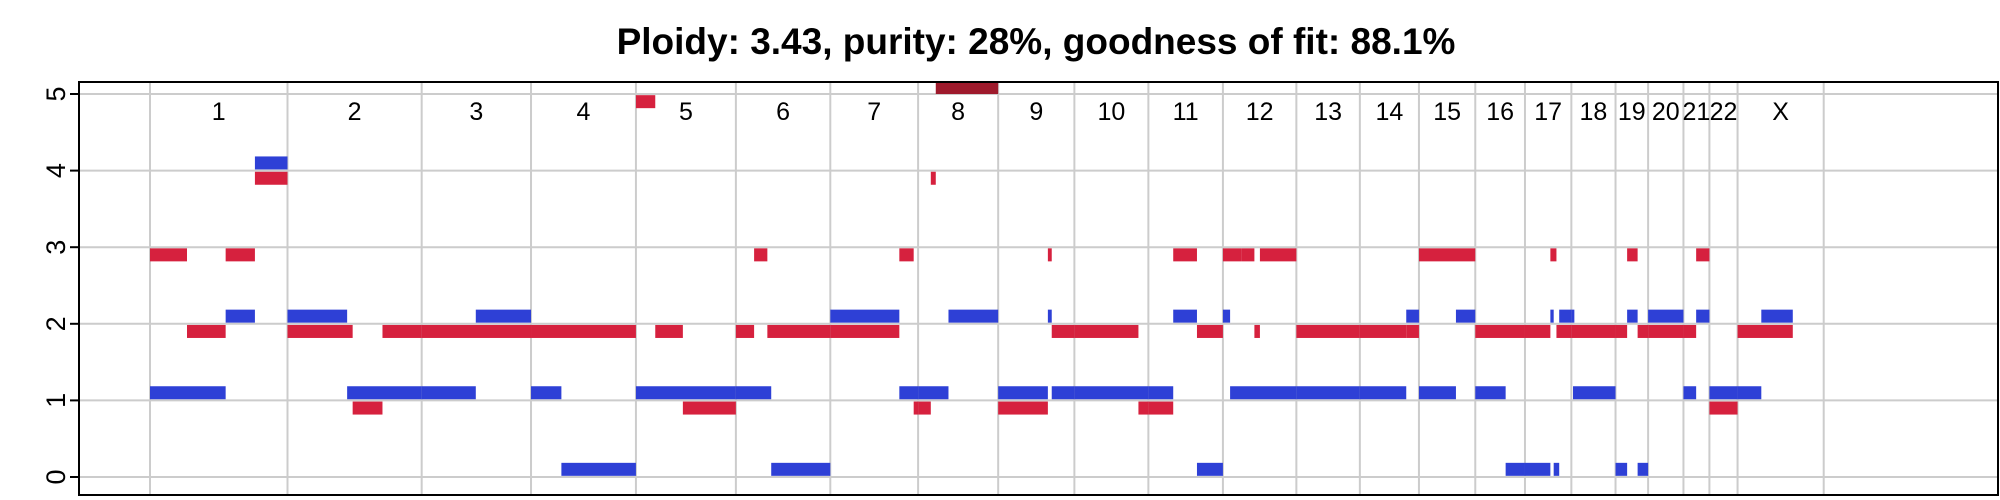 Image resolution: width=2000 pixels, height=500 pixels. Describe the element at coordinates (1632, 112) in the screenshot. I see `chromosome-label: 19` at that location.